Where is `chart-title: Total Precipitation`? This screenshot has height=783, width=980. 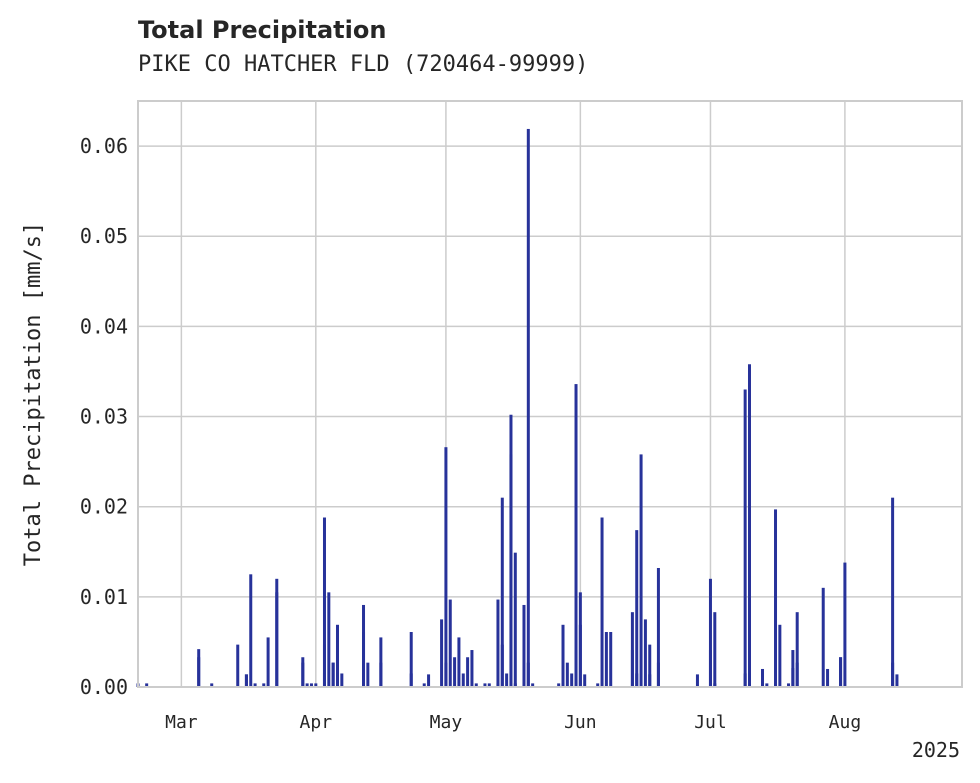
chart-title: Total Precipitation is located at coordinates (262, 30).